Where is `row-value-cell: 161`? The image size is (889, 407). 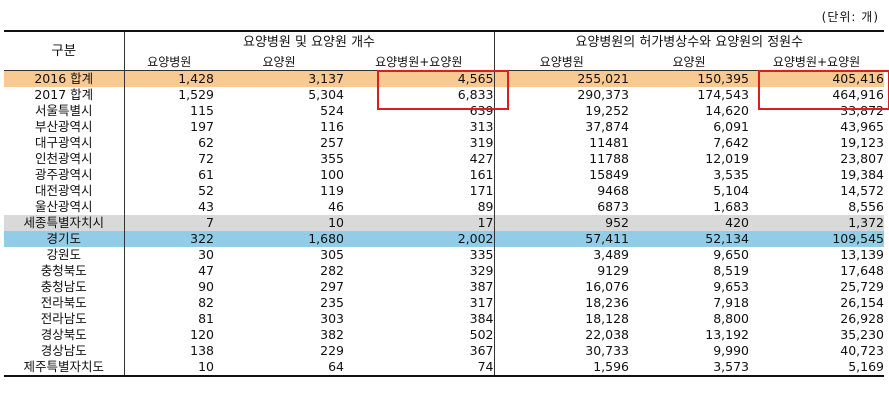 row-value-cell: 161 is located at coordinates (481, 174).